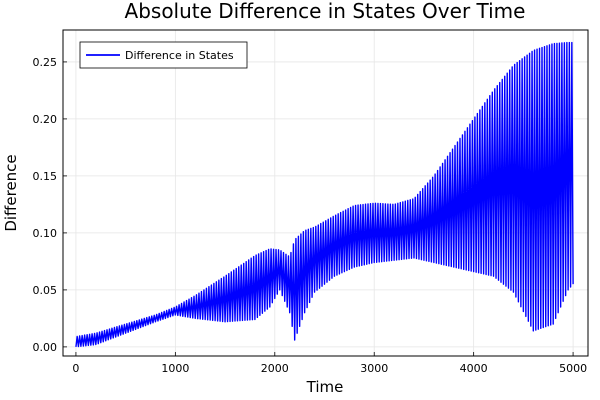 Image resolution: width=600 pixels, height=400 pixels. What do you see at coordinates (45, 62) in the screenshot?
I see `y-tick-label: 0.25` at bounding box center [45, 62].